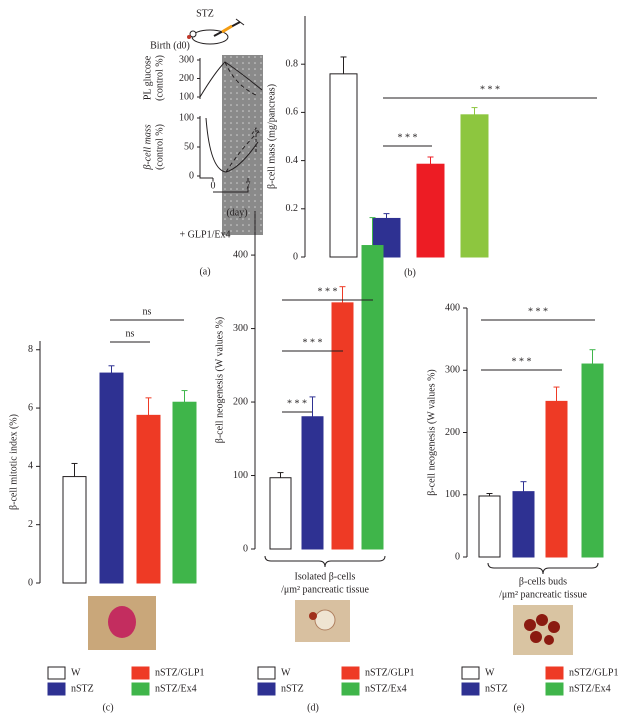 The image size is (624, 718). What do you see at coordinates (170, 45) in the screenshot?
I see `birth-label: Birth (d0)` at bounding box center [170, 45].